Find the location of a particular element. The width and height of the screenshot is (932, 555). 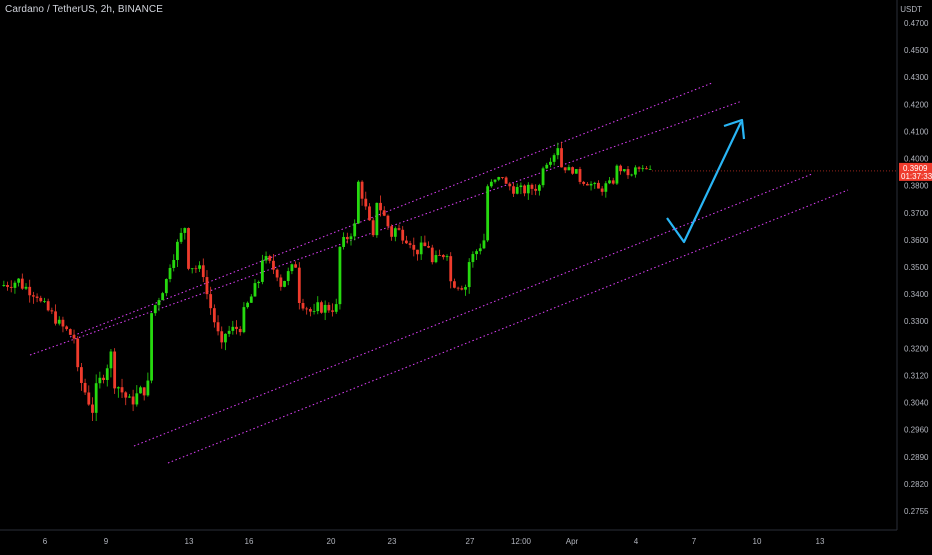

y-tick-label: 0.3700 is located at coordinates (916, 213).